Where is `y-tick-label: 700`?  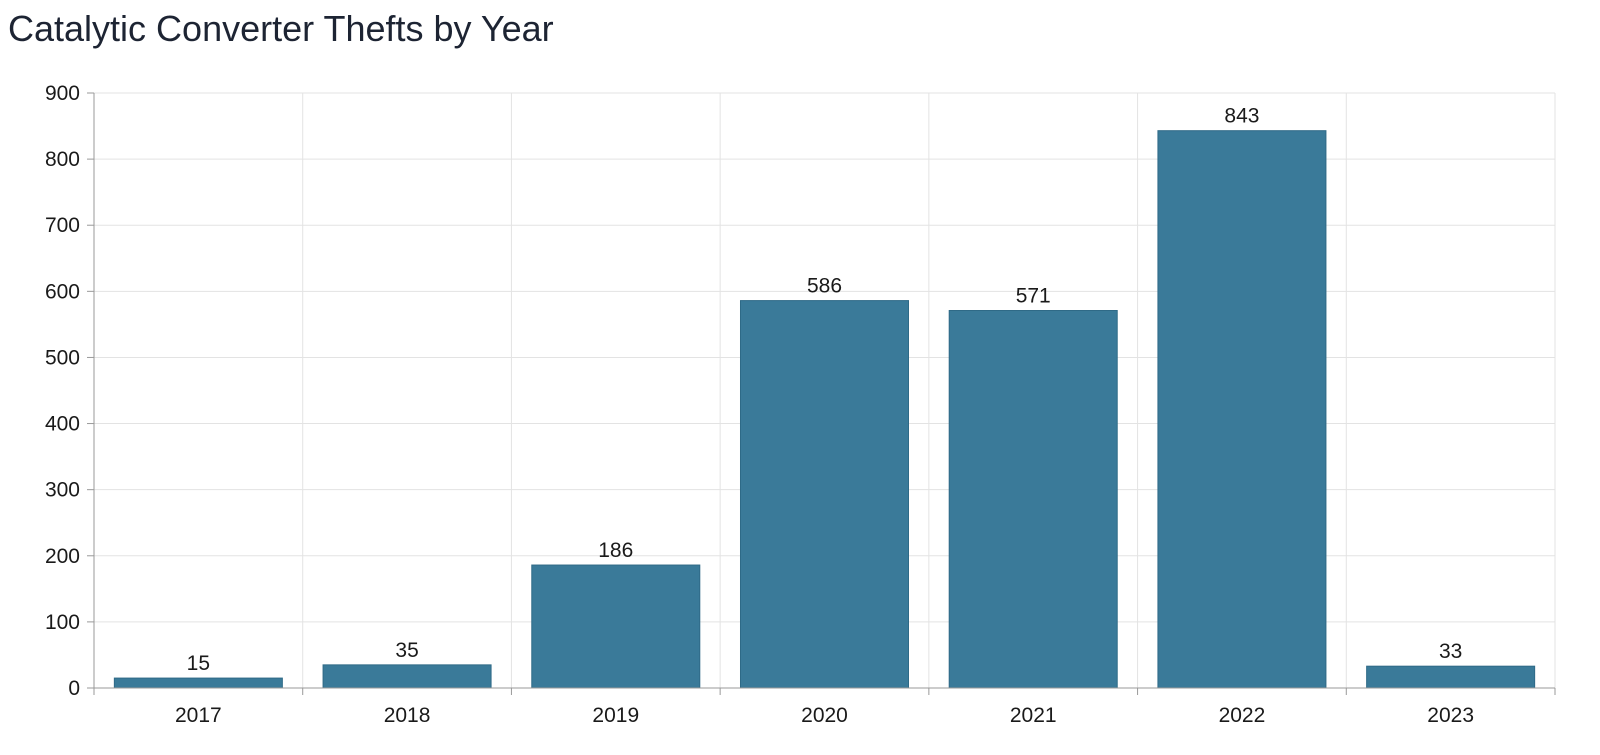
y-tick-label: 700 is located at coordinates (62, 225).